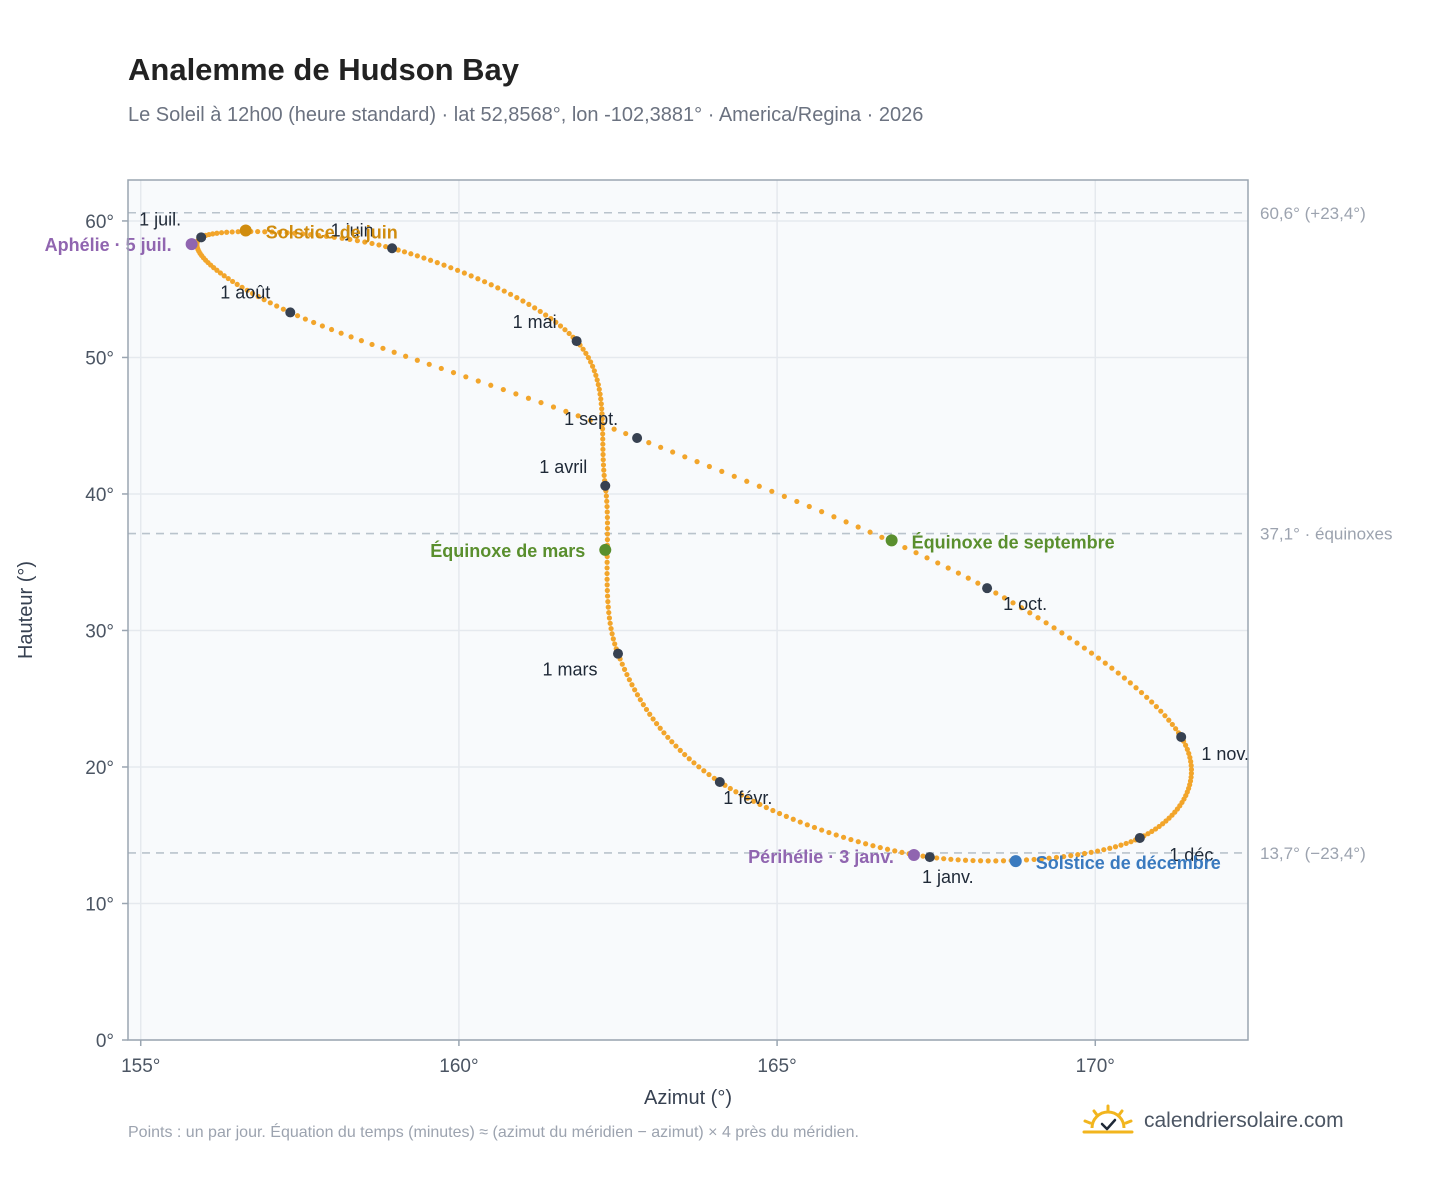  Describe the element at coordinates (1244, 1120) in the screenshot. I see `brand-name: calendriersolaire.com` at that location.